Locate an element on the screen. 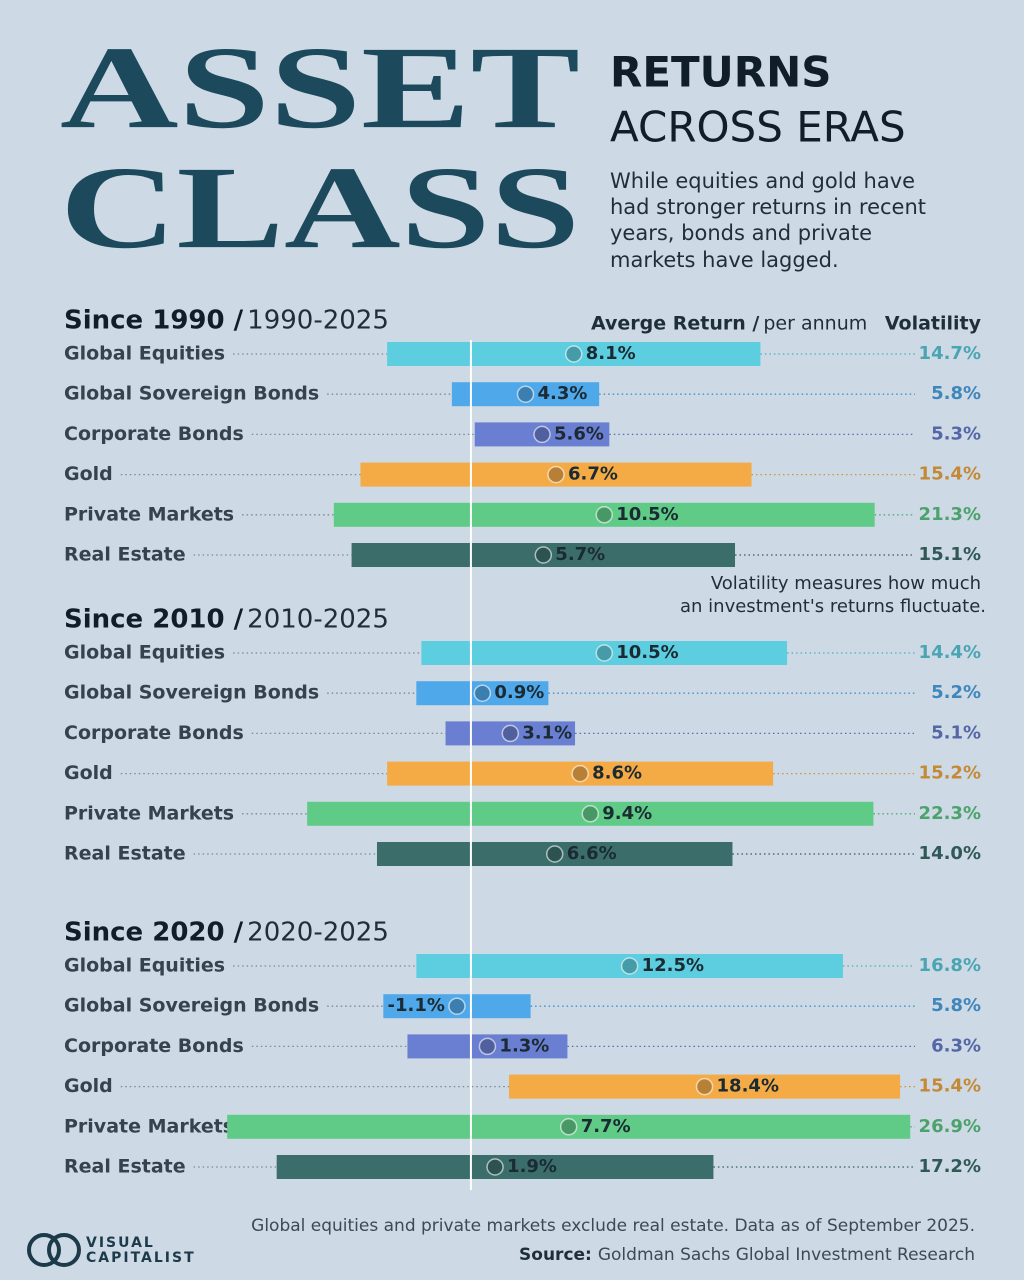  volatility-label: 17.2% is located at coordinates (950, 1166).